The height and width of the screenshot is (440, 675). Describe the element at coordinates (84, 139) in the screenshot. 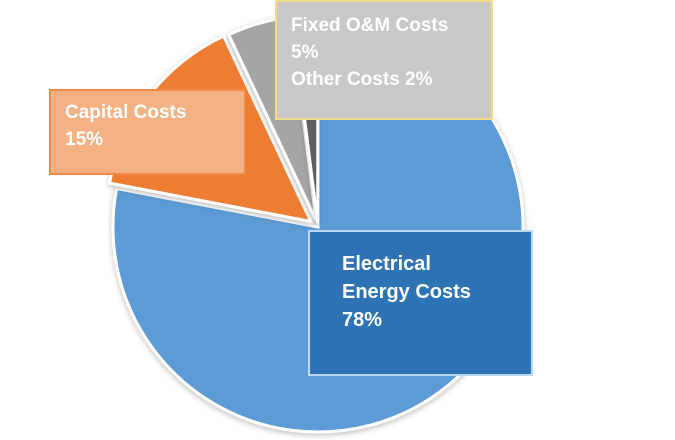

I see `capital-costs-percent: 15%` at that location.